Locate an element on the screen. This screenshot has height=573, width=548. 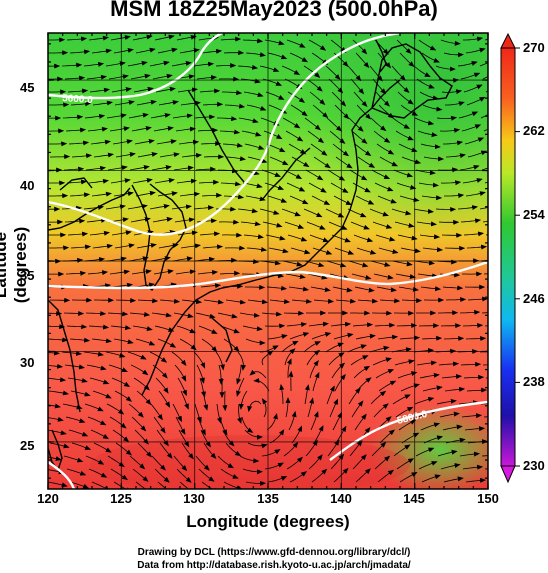
x-tick-label: 145 is located at coordinates (414, 498).